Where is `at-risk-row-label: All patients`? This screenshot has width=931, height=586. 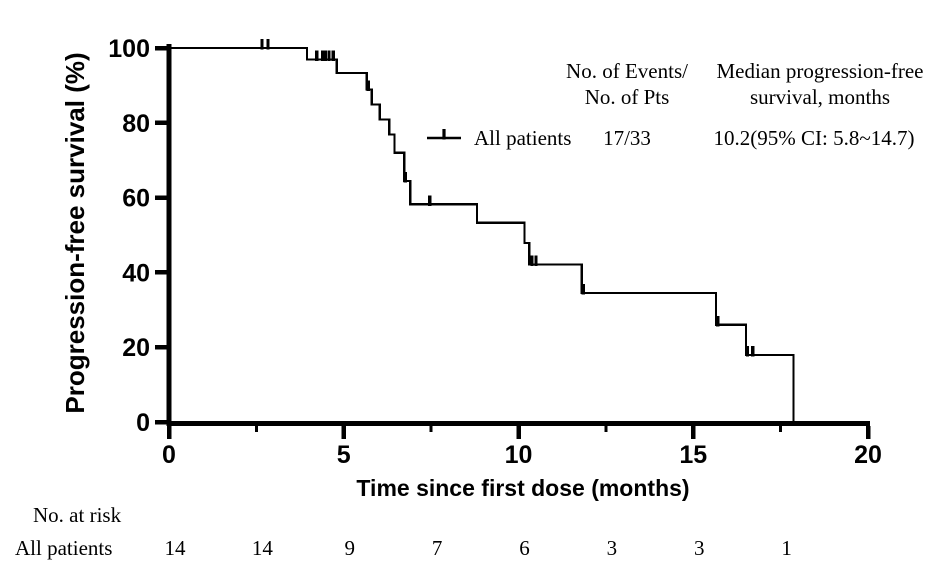 at-risk-row-label: All patients is located at coordinates (63, 548).